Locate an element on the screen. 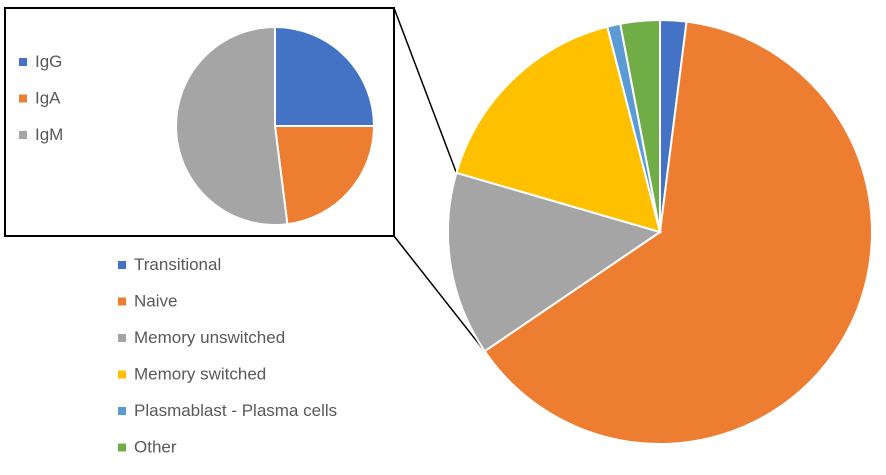  connector-line-top is located at coordinates (425, 90).